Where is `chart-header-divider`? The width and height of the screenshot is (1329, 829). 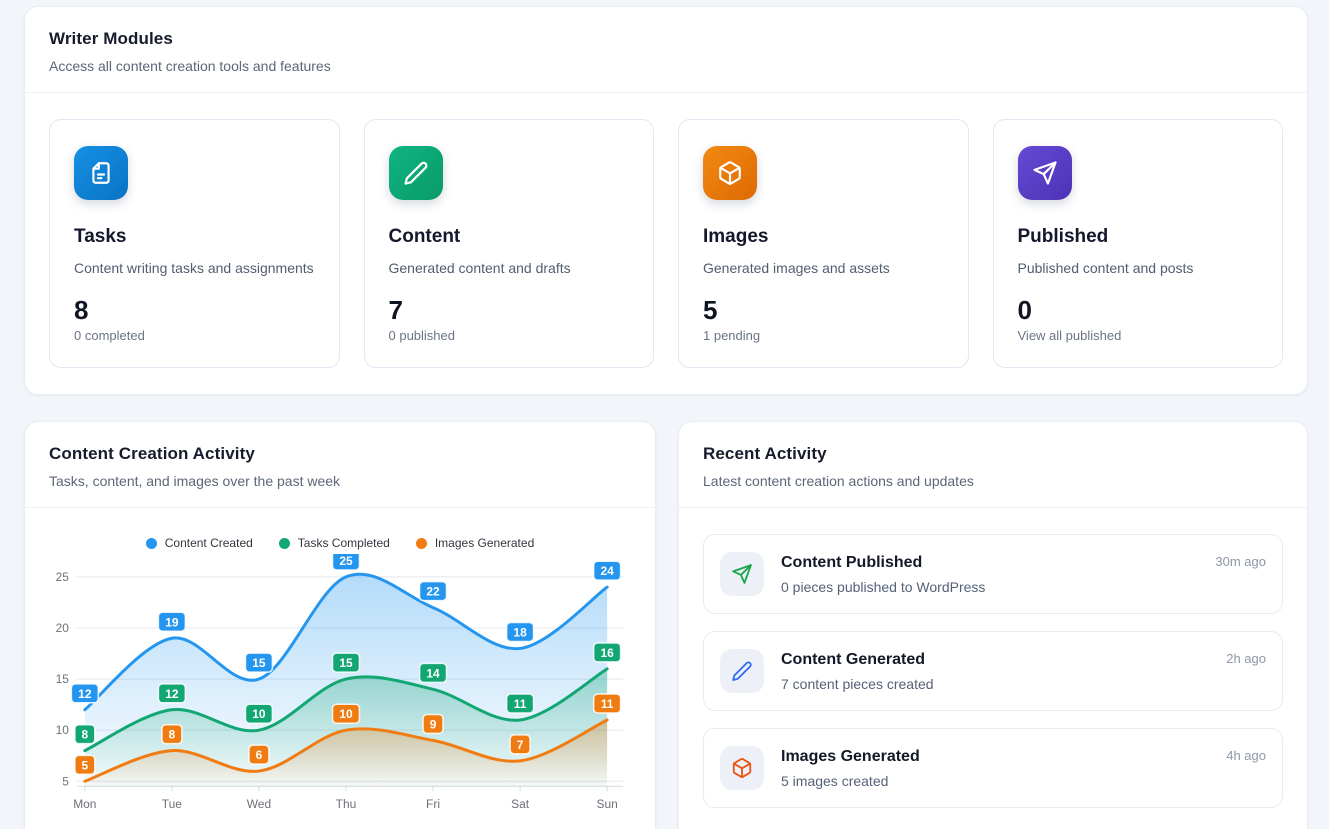 chart-header-divider is located at coordinates (340, 507).